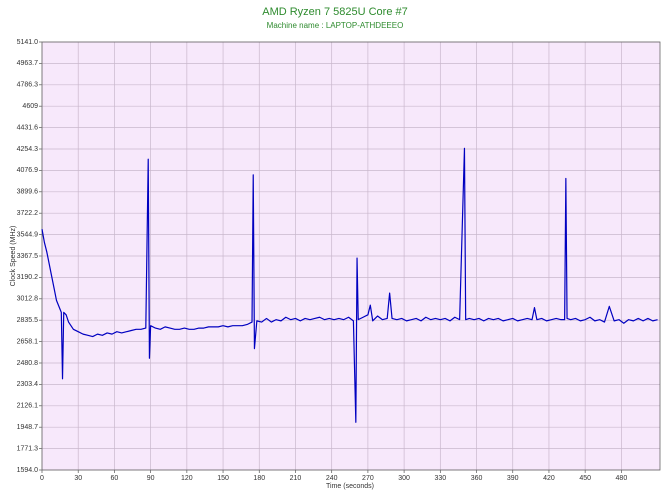 The image size is (670, 502). I want to click on y-tick-label: 3367.5, so click(28, 256).